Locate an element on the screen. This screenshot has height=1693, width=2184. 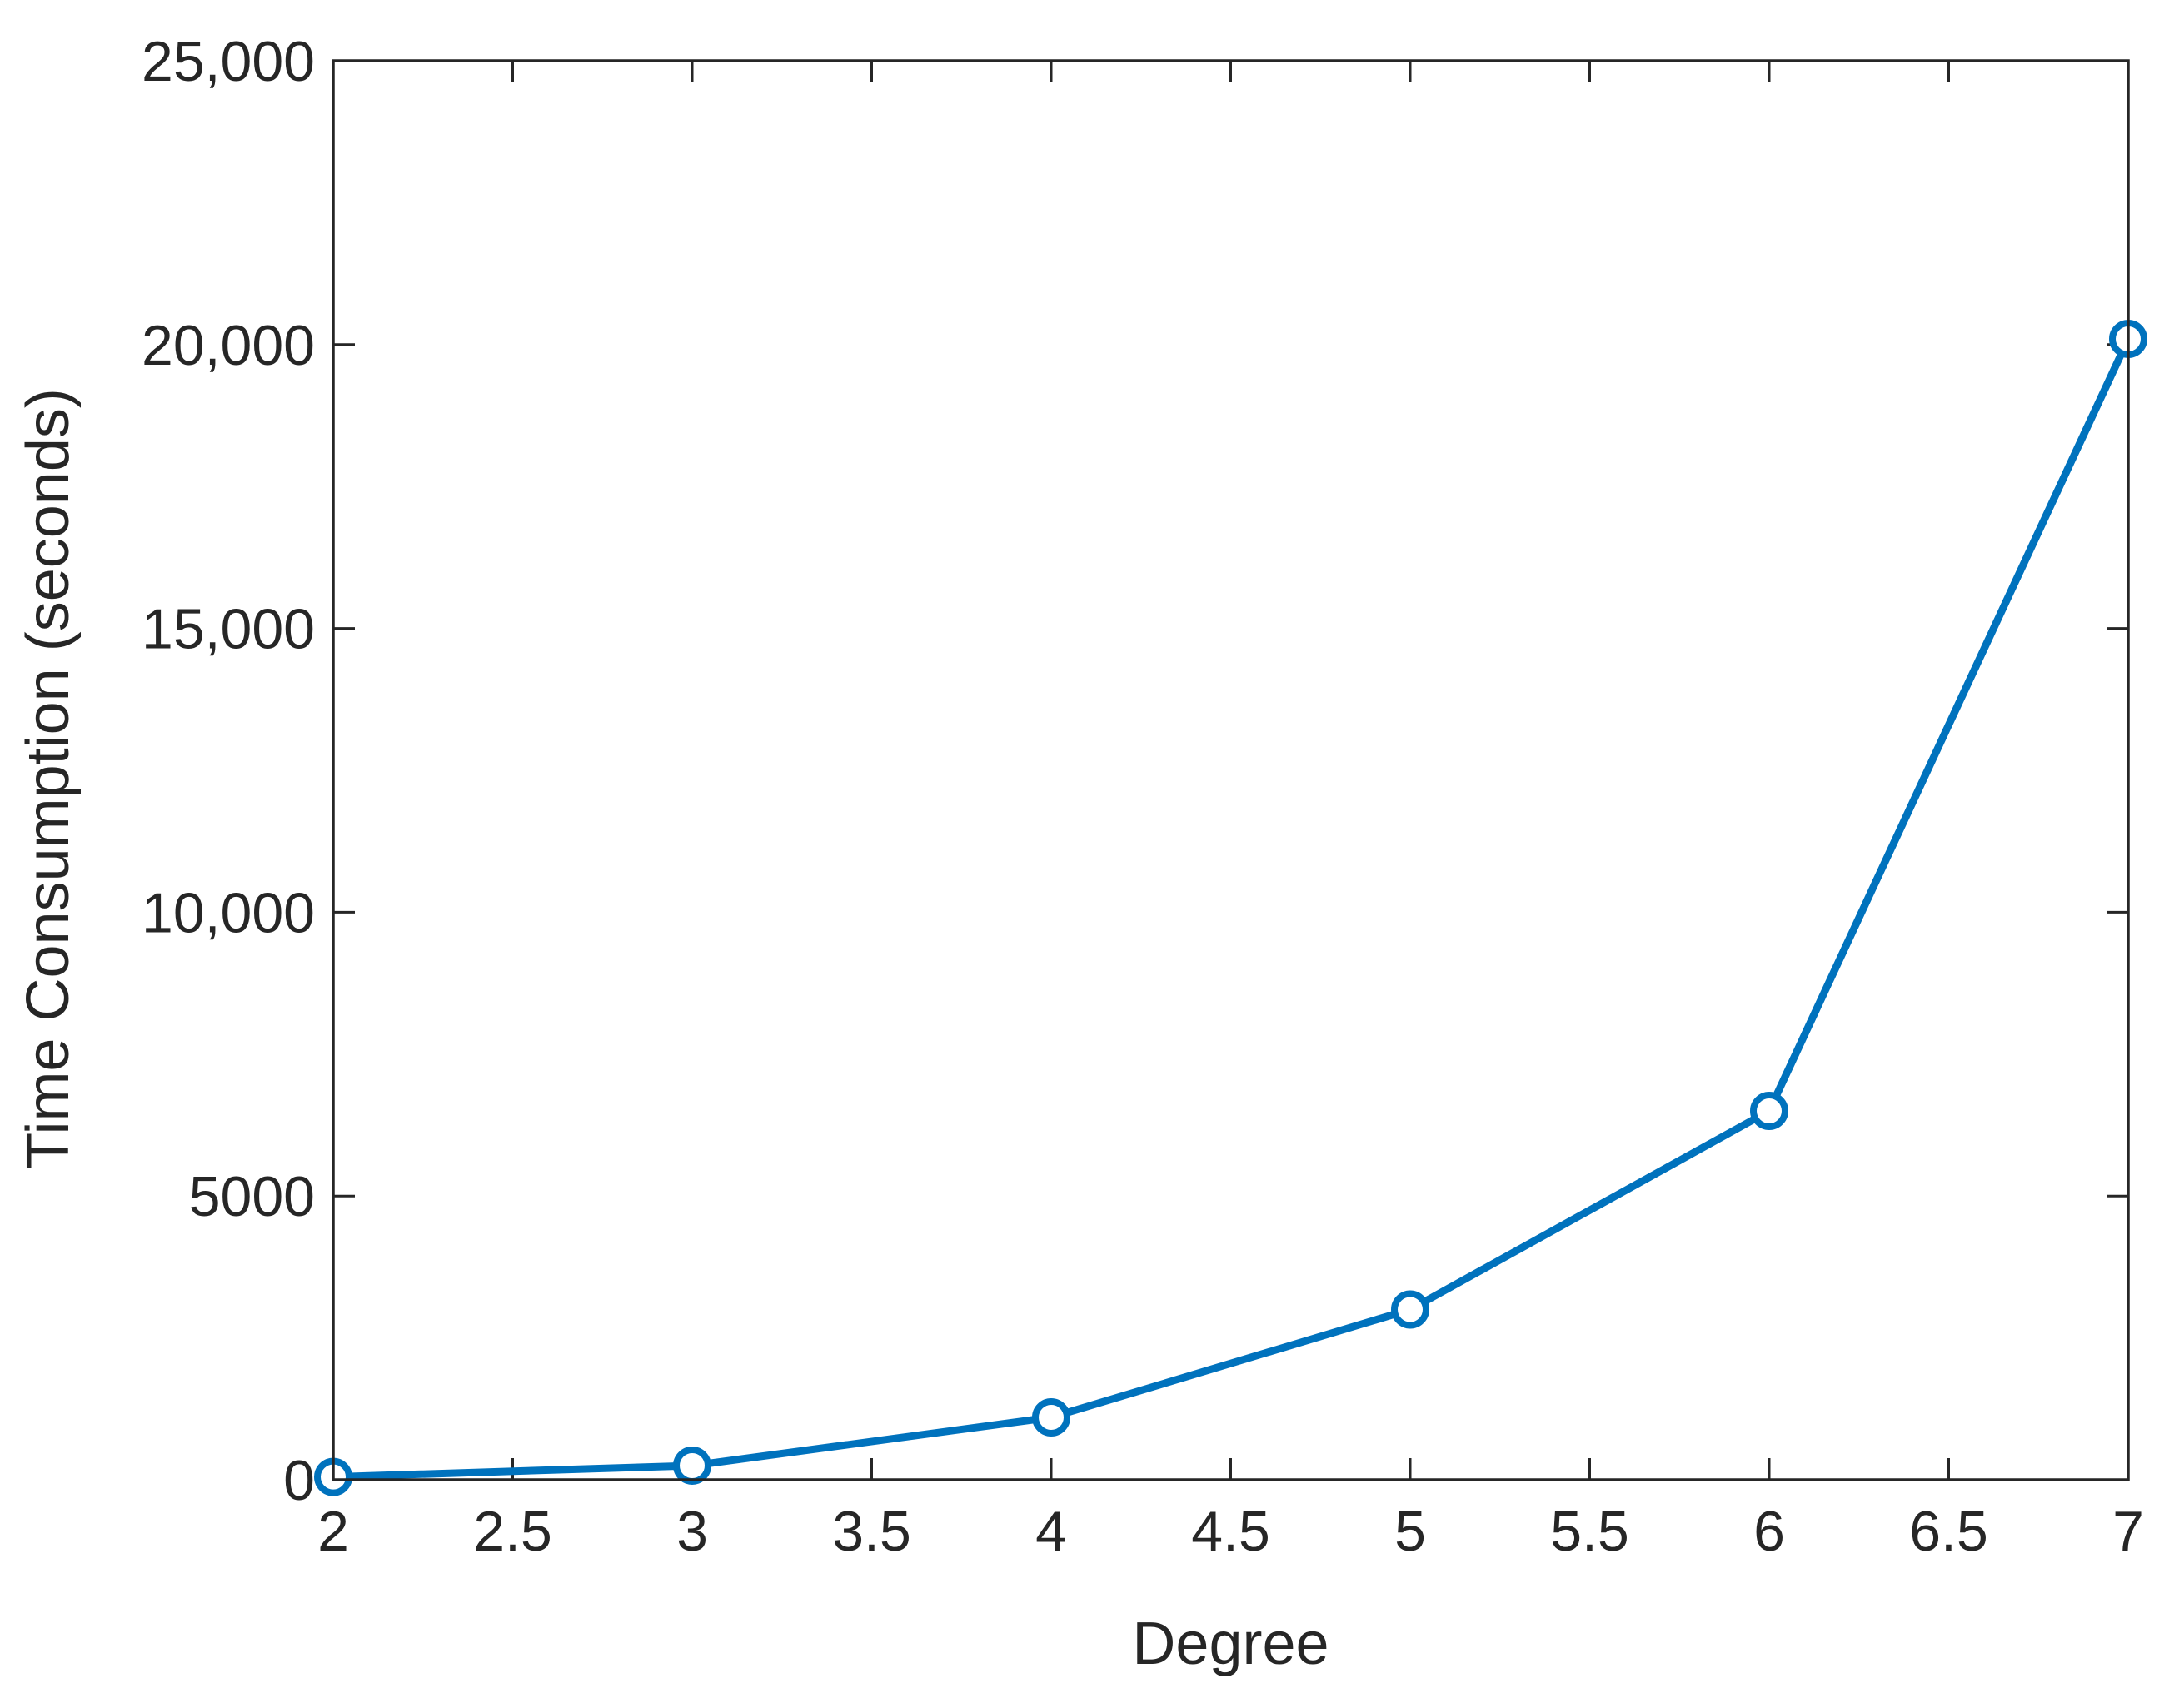
x-tick-label: 2 is located at coordinates (333, 1531).